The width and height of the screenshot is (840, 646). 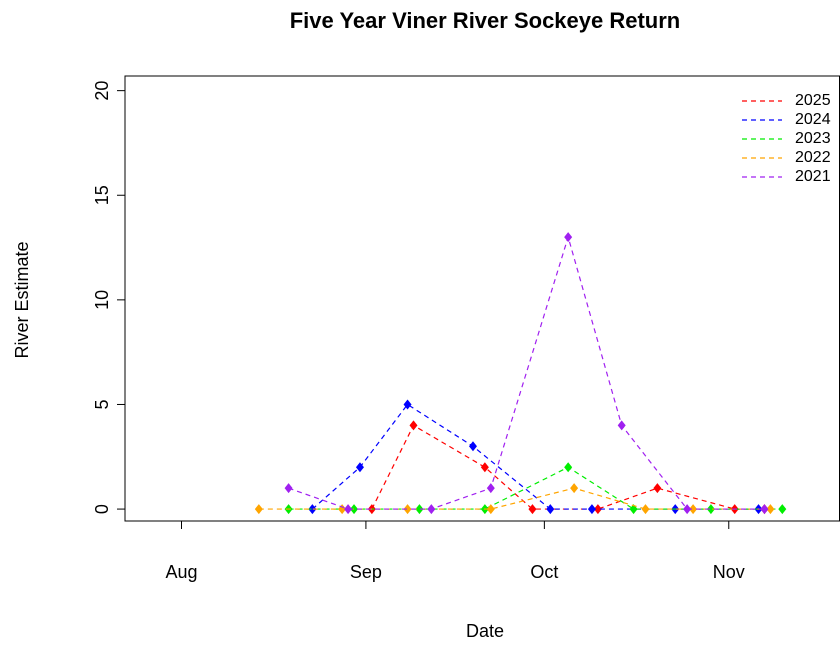 I want to click on y-tick-label: 20, so click(x=102, y=91).